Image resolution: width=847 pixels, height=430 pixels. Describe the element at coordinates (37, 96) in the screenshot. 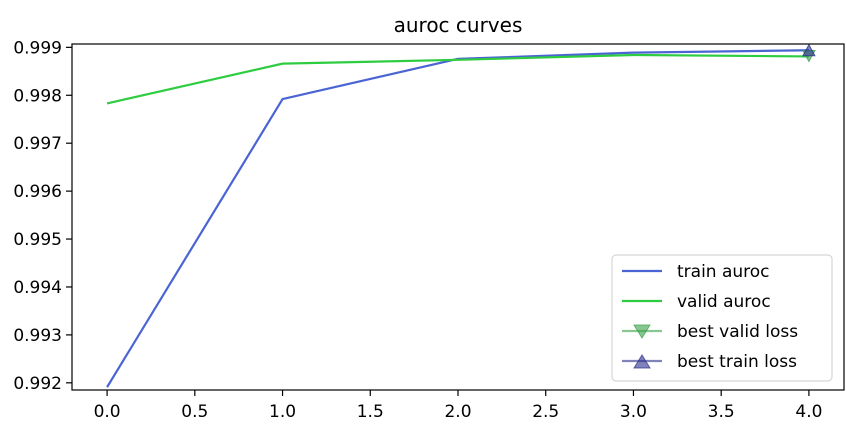

I see `y-tick-label: 0.998` at that location.